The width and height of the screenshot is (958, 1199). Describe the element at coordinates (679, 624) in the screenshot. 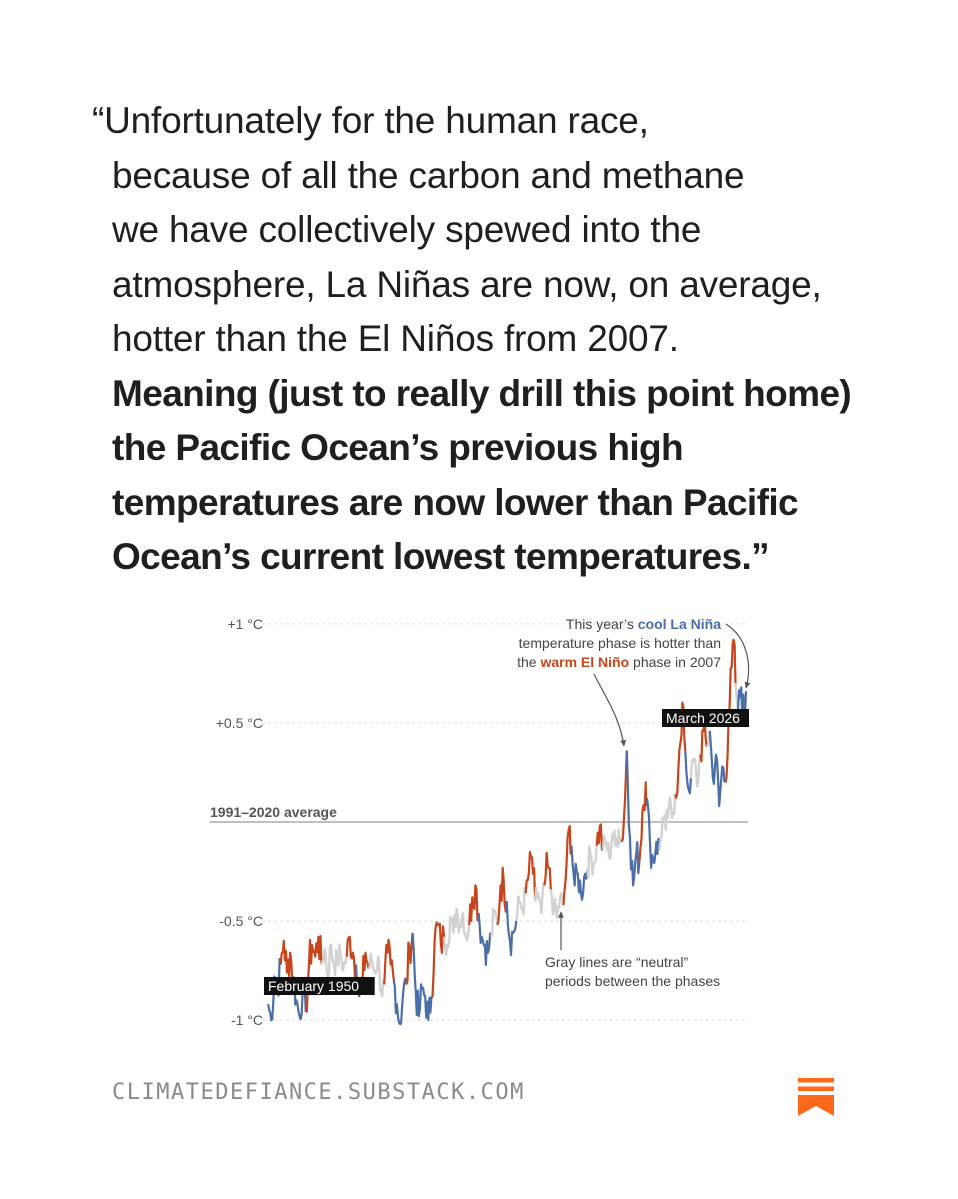

I see `annotation-segment: cool La Niña` at that location.